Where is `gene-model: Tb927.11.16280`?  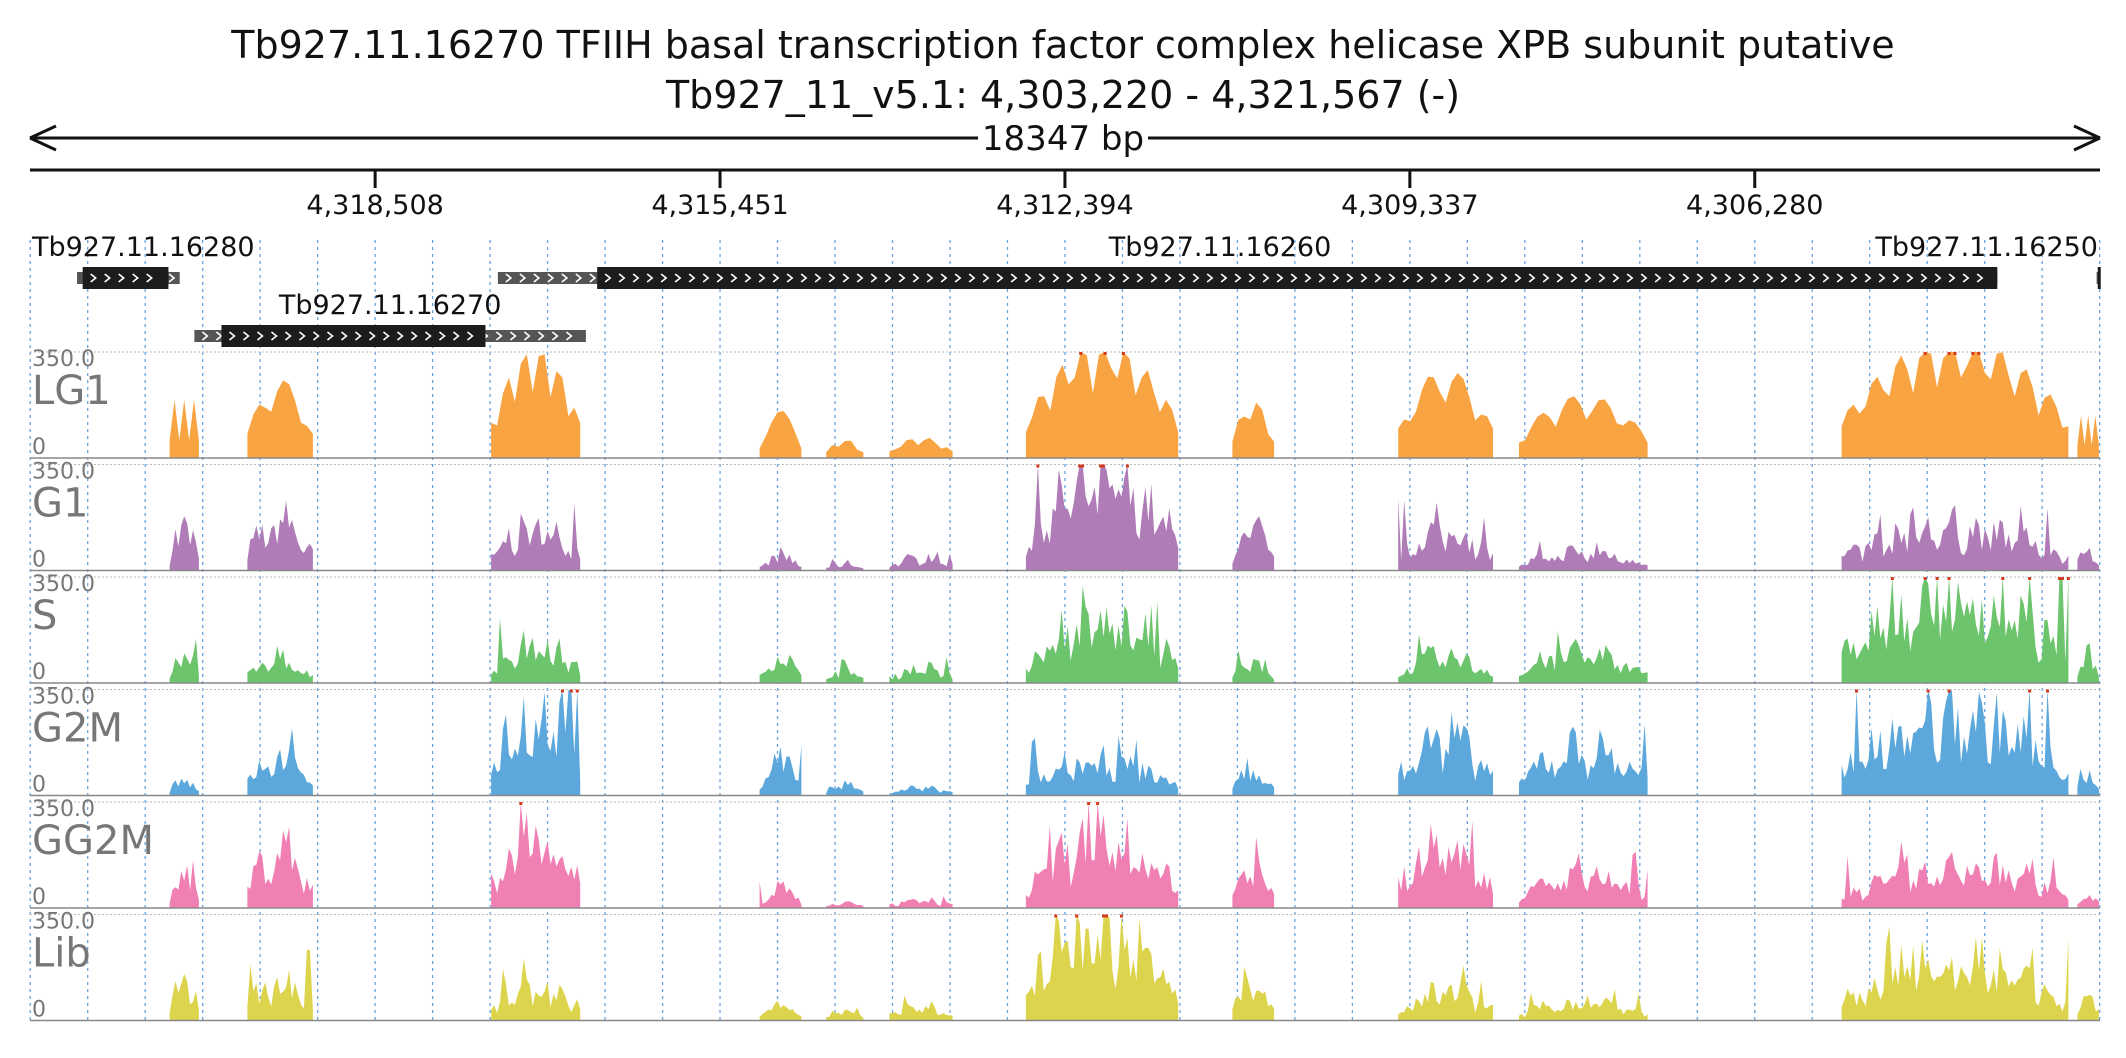
gene-model: Tb927.11.16280 is located at coordinates (143, 260).